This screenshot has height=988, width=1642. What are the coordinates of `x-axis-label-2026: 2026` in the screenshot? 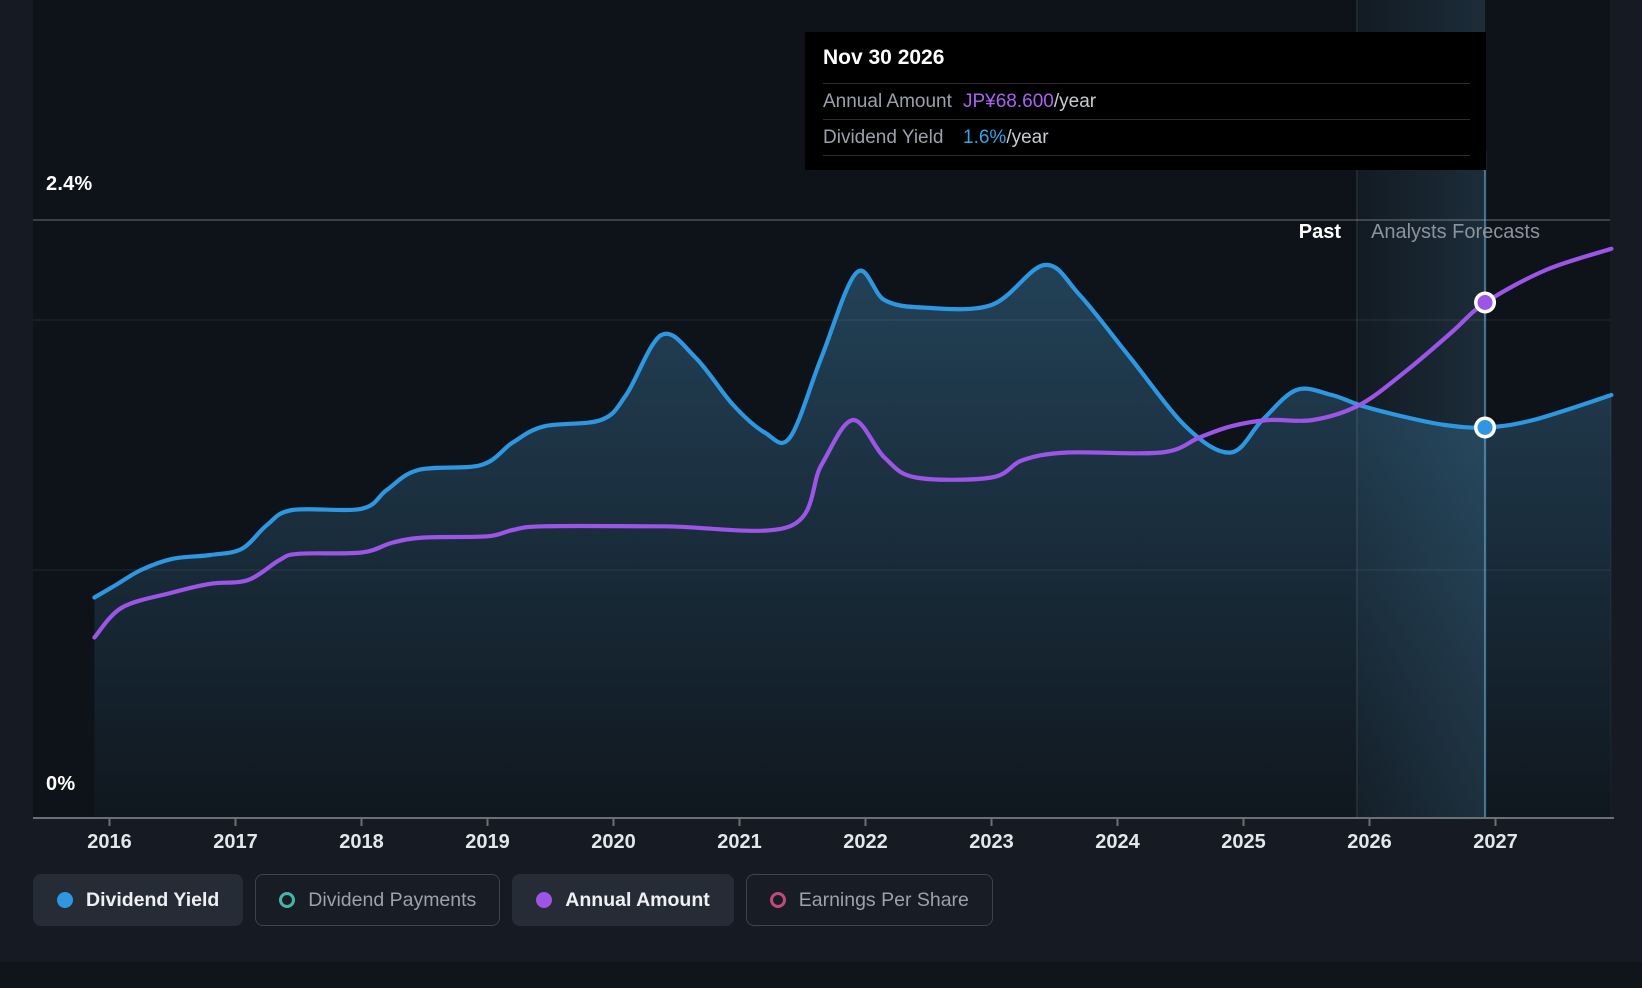 It's located at (1369, 842).